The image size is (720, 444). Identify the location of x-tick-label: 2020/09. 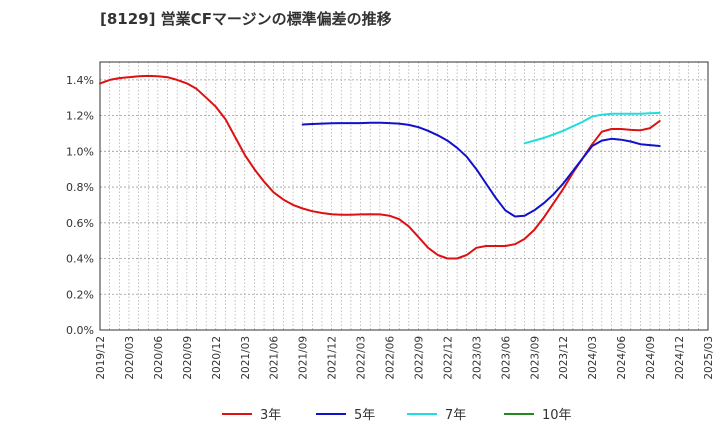
(188, 358).